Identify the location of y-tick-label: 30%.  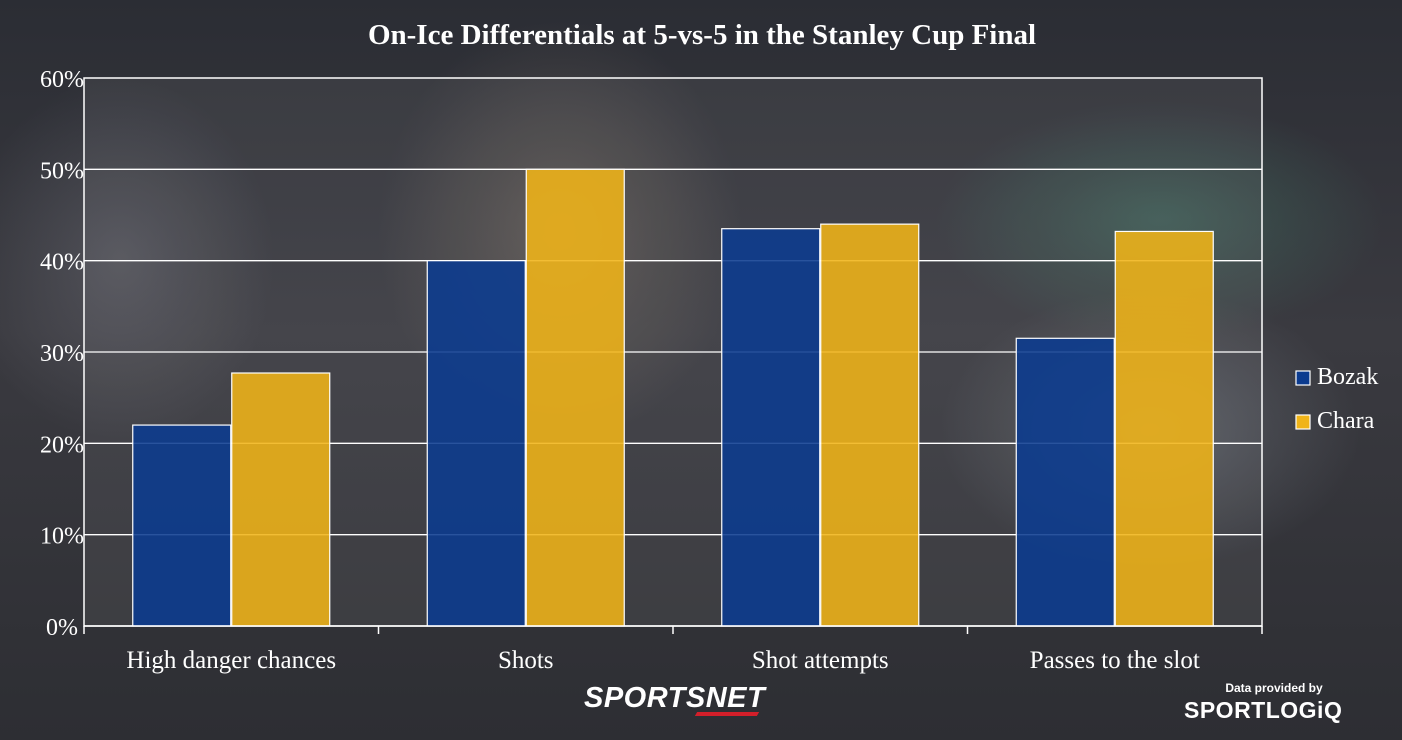
(62, 354).